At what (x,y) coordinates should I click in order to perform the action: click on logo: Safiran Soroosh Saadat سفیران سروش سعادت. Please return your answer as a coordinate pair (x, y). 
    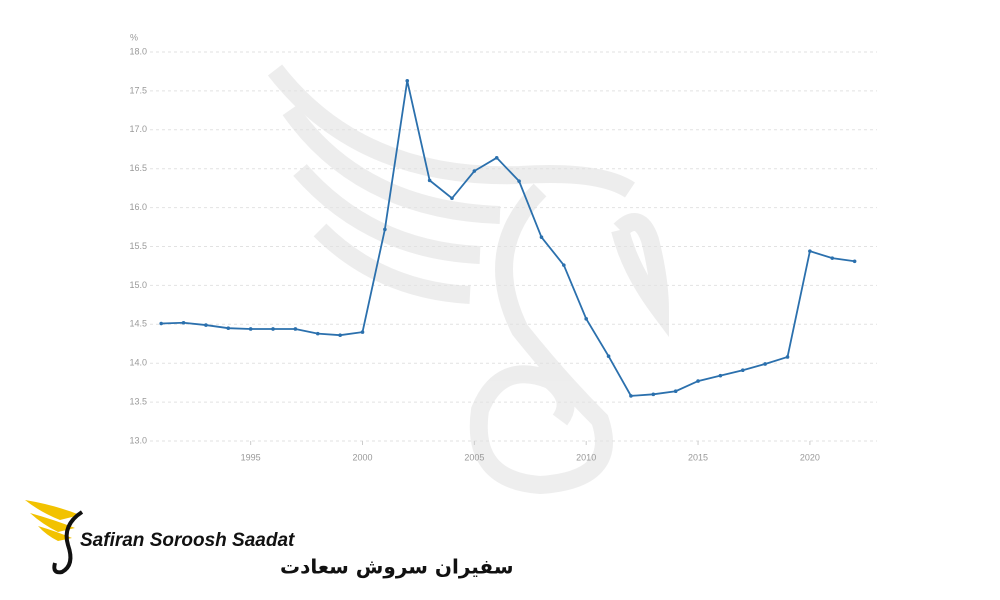
    Looking at the image, I should click on (269, 539).